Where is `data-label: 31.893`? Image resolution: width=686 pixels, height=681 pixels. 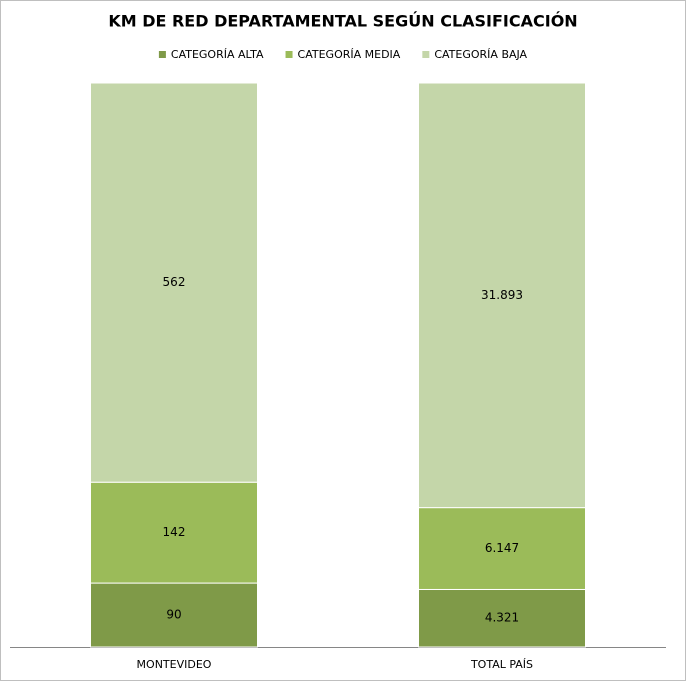 data-label: 31.893 is located at coordinates (502, 295).